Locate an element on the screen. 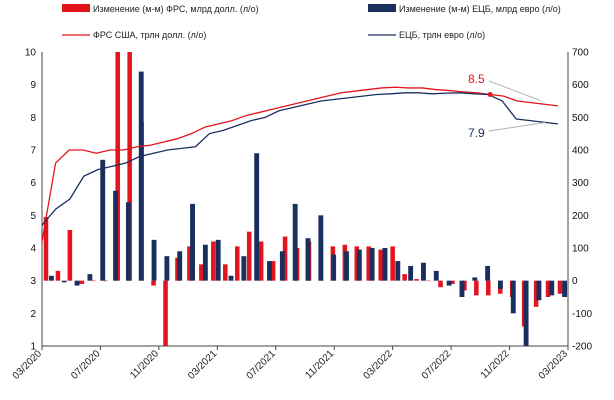 The width and height of the screenshot is (614, 400). y-left-tick-label: 1 is located at coordinates (33, 347).